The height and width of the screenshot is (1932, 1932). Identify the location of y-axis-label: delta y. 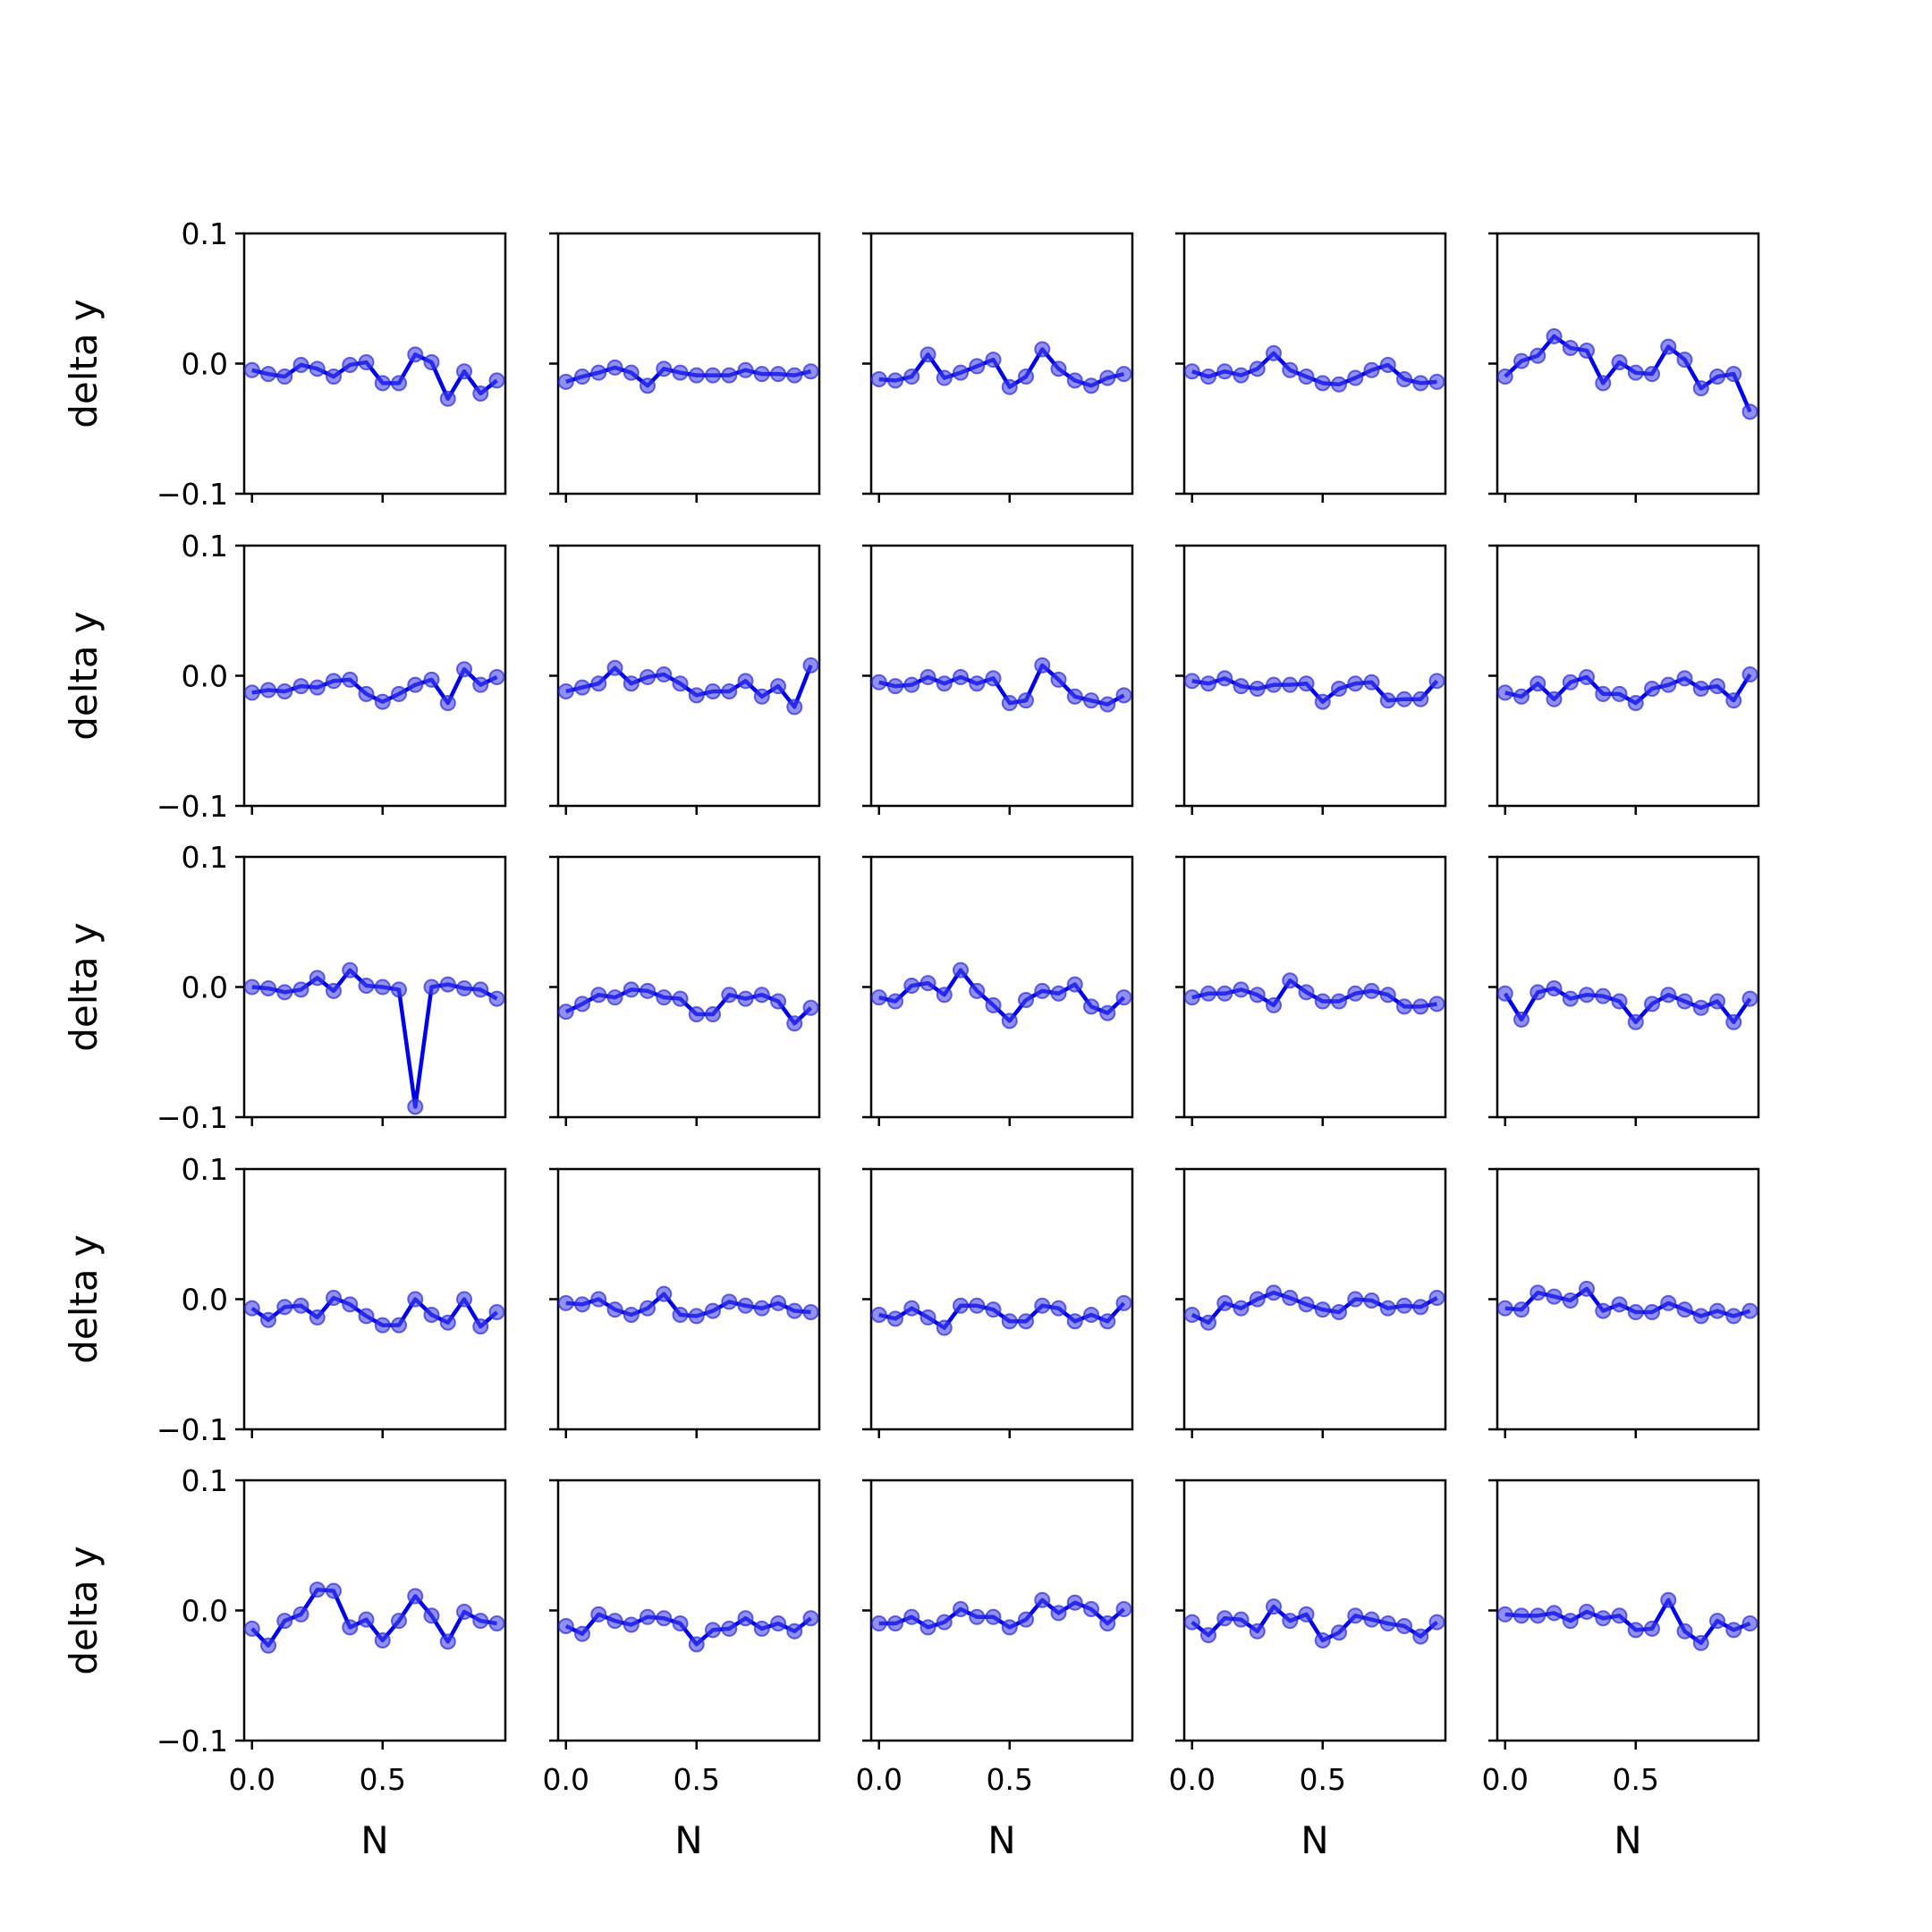
(84, 1610).